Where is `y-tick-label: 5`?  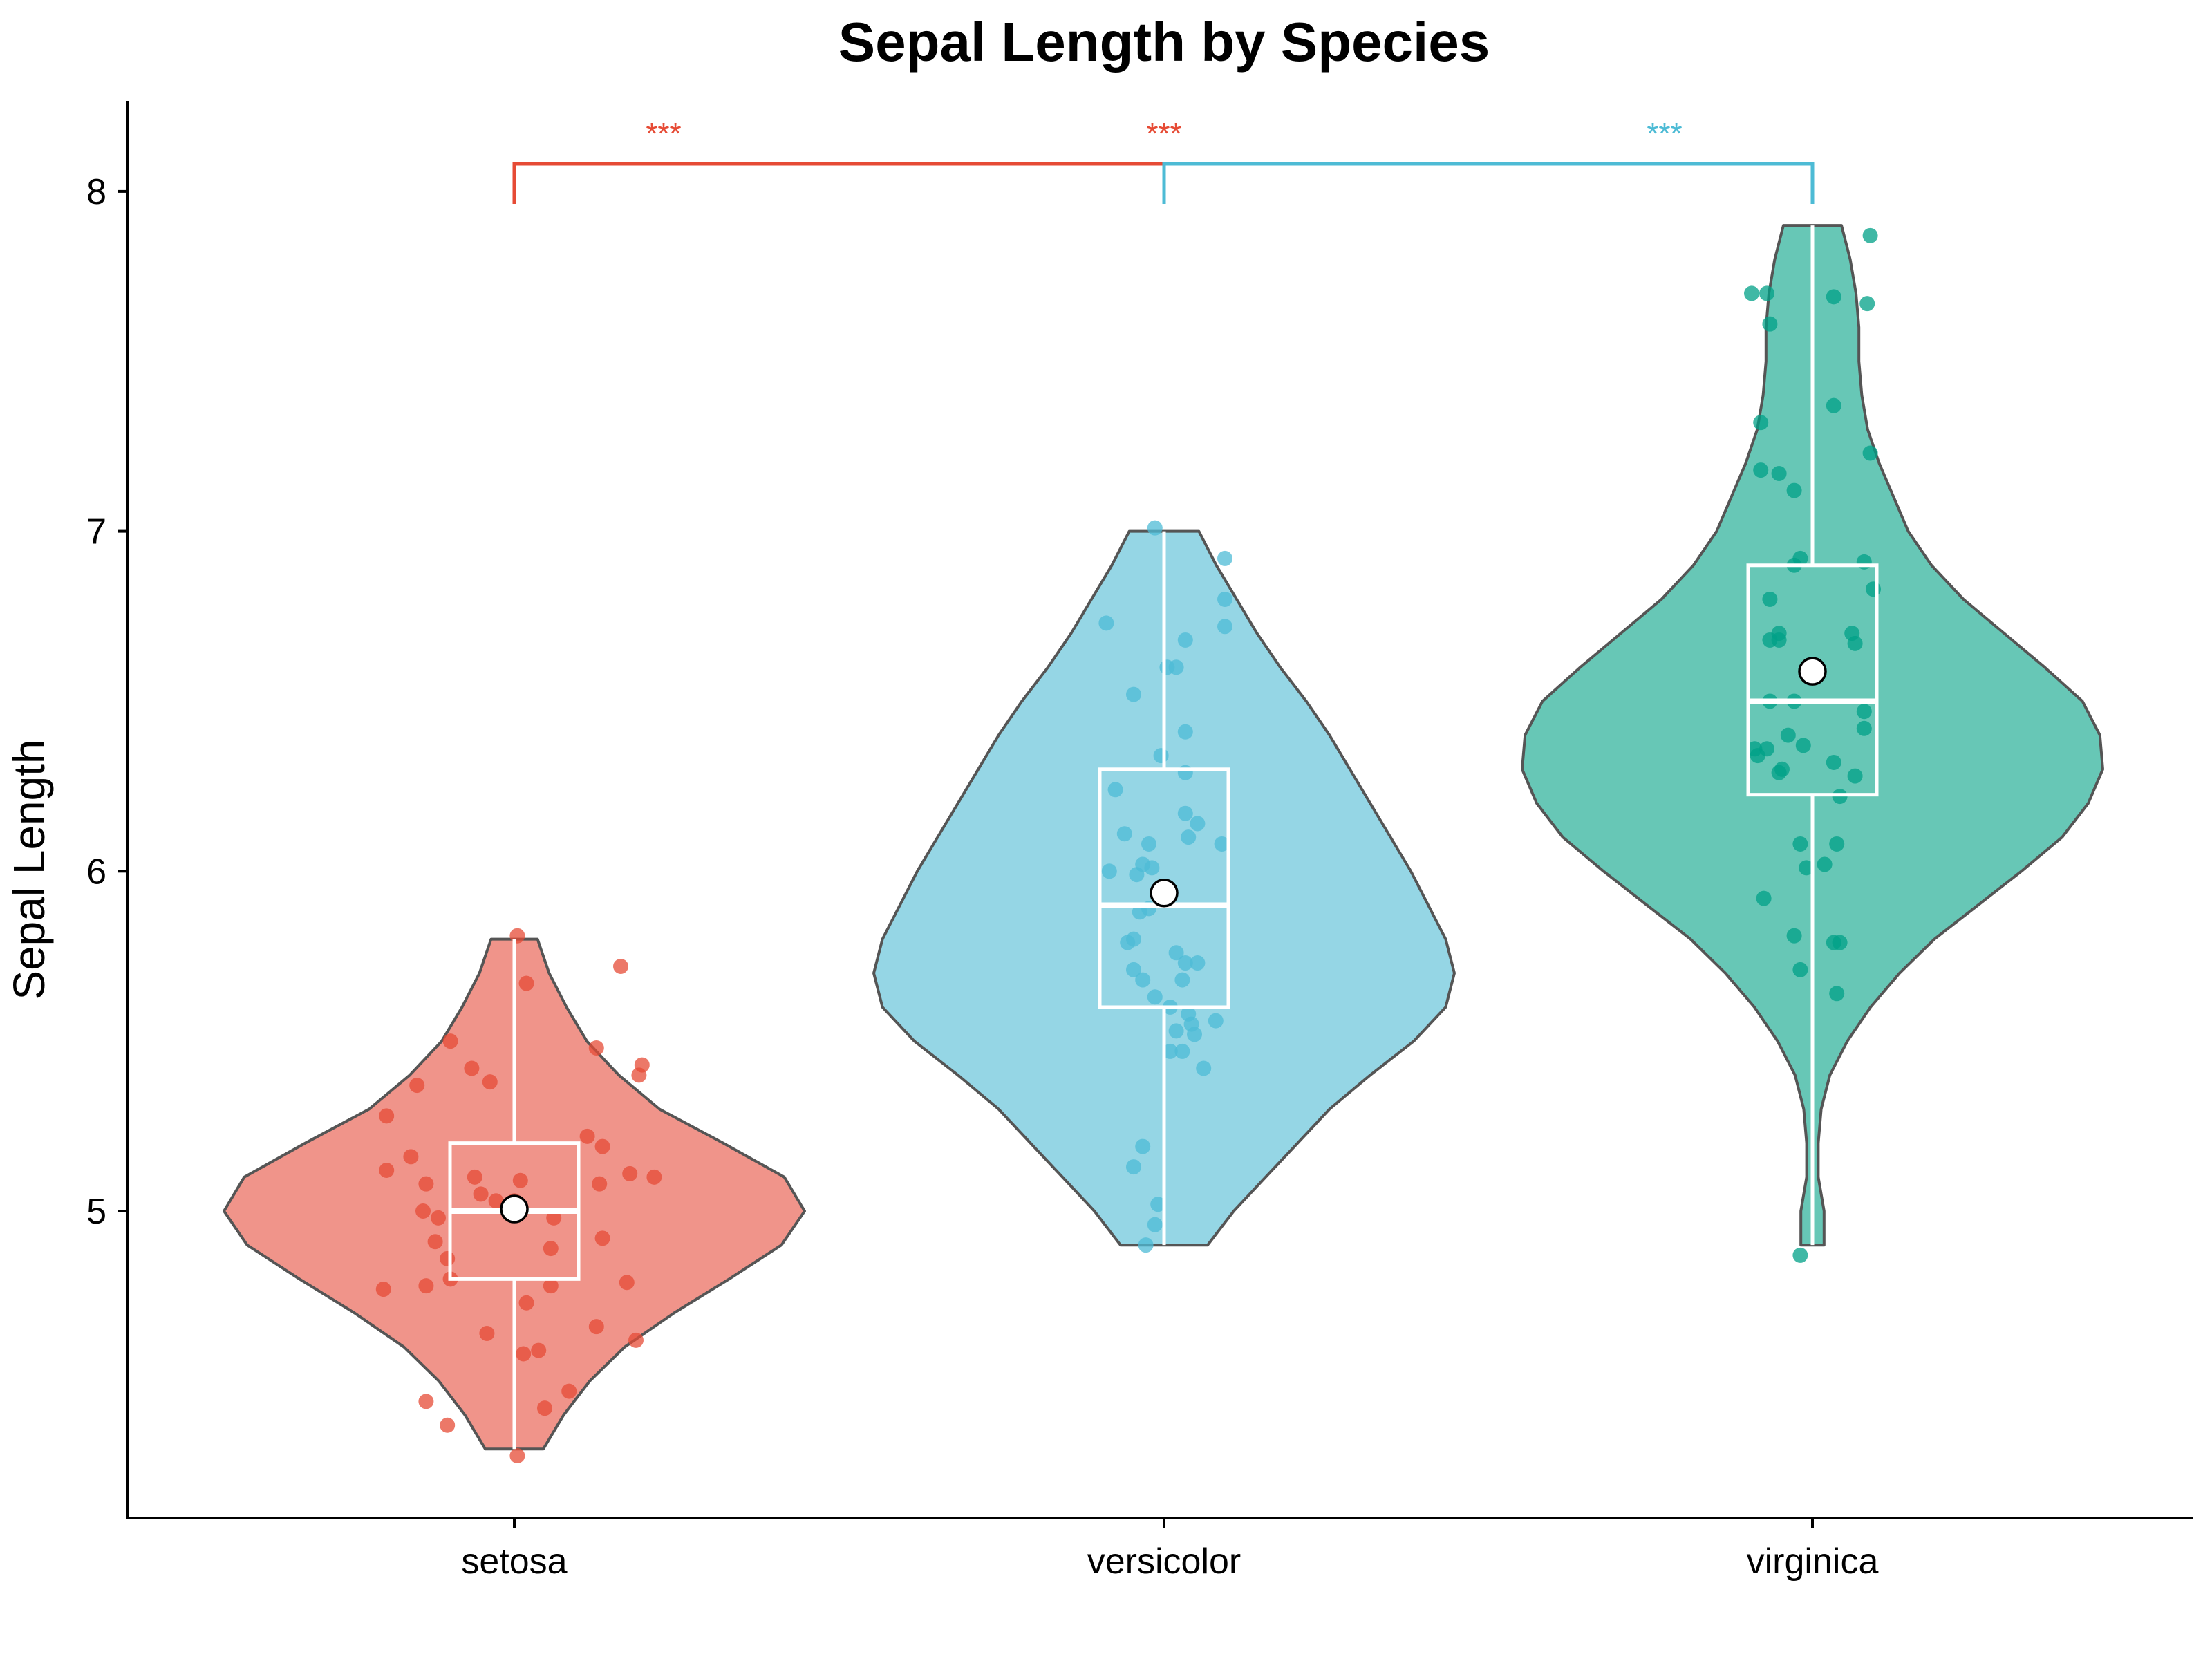
y-tick-label: 5 is located at coordinates (96, 1212).